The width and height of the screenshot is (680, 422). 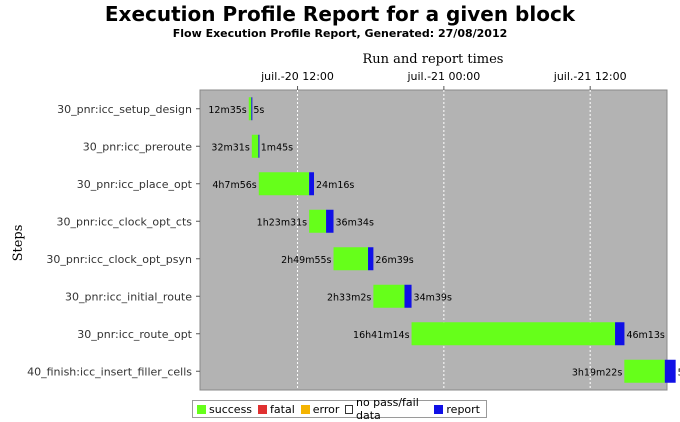 I want to click on legend-item-no-pass-fail: no pass/fail data, so click(x=386, y=409).